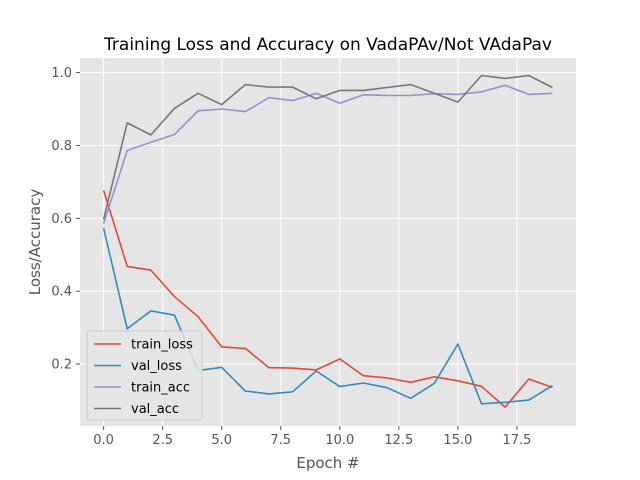  Describe the element at coordinates (160, 388) in the screenshot. I see `legend-label-train-acc: train_acc` at that location.